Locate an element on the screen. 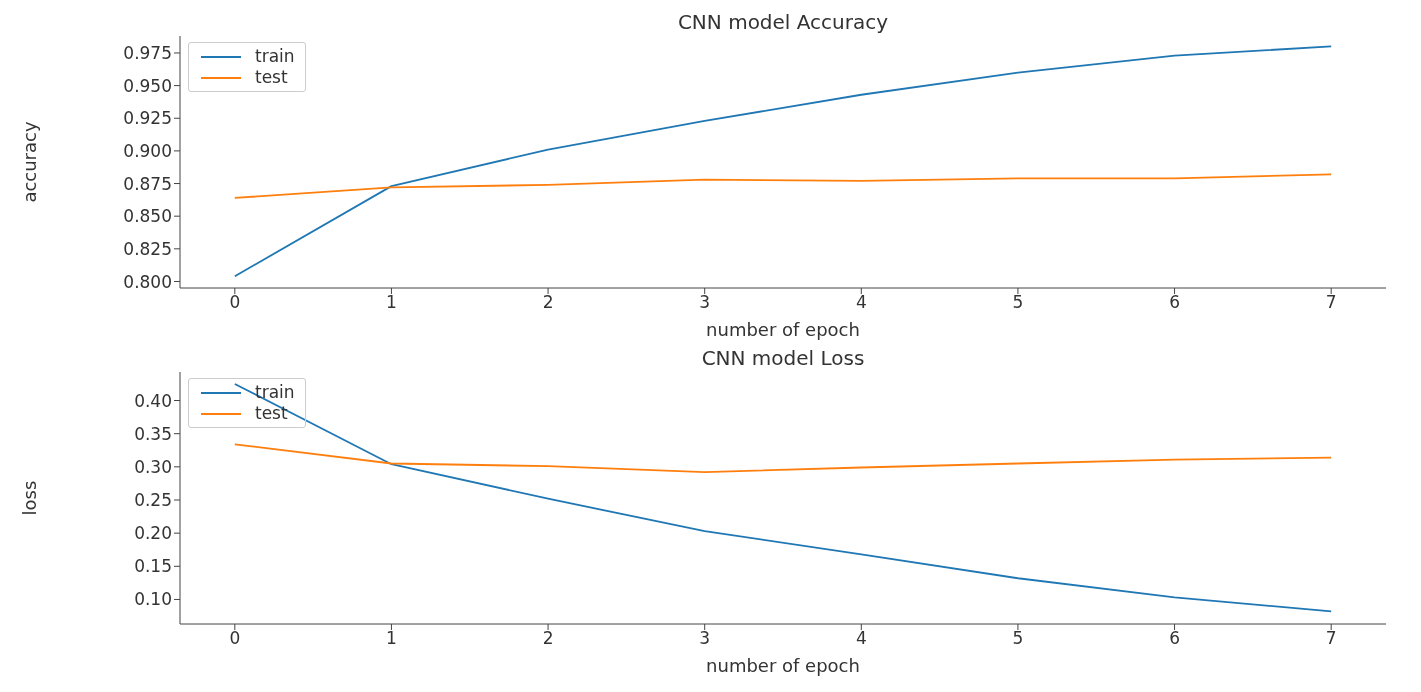 This screenshot has width=1421, height=692. y-tick-label: 0.30 is located at coordinates (153, 466).